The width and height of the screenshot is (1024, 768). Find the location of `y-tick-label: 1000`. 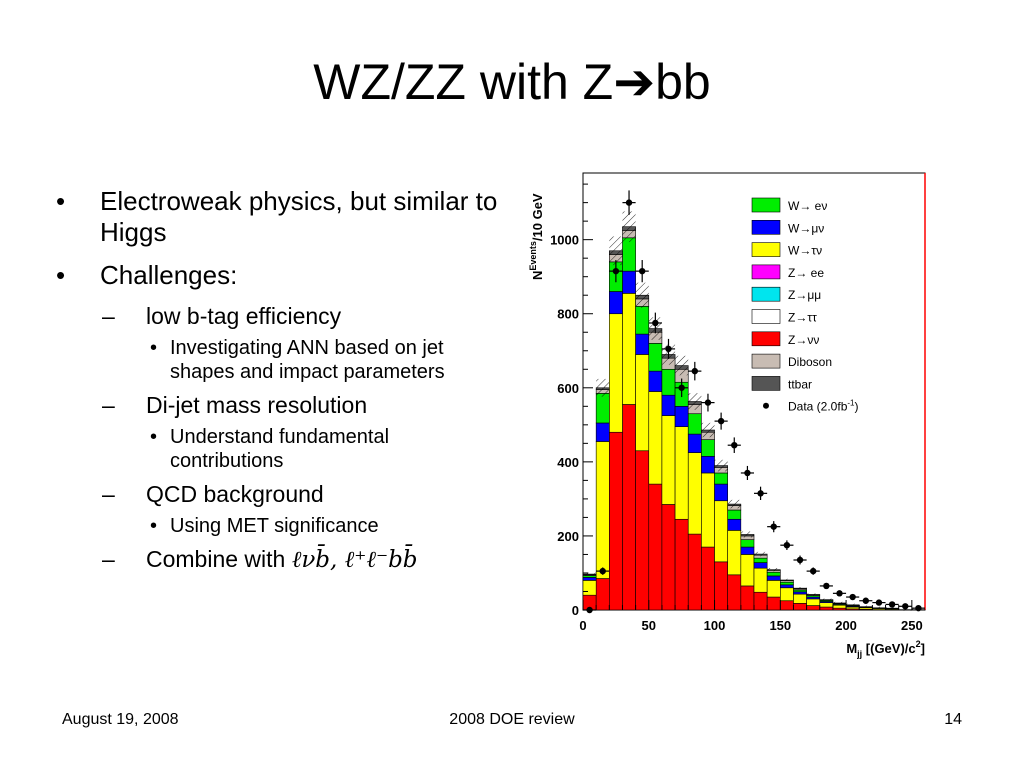

y-tick-label: 1000 is located at coordinates (564, 240).